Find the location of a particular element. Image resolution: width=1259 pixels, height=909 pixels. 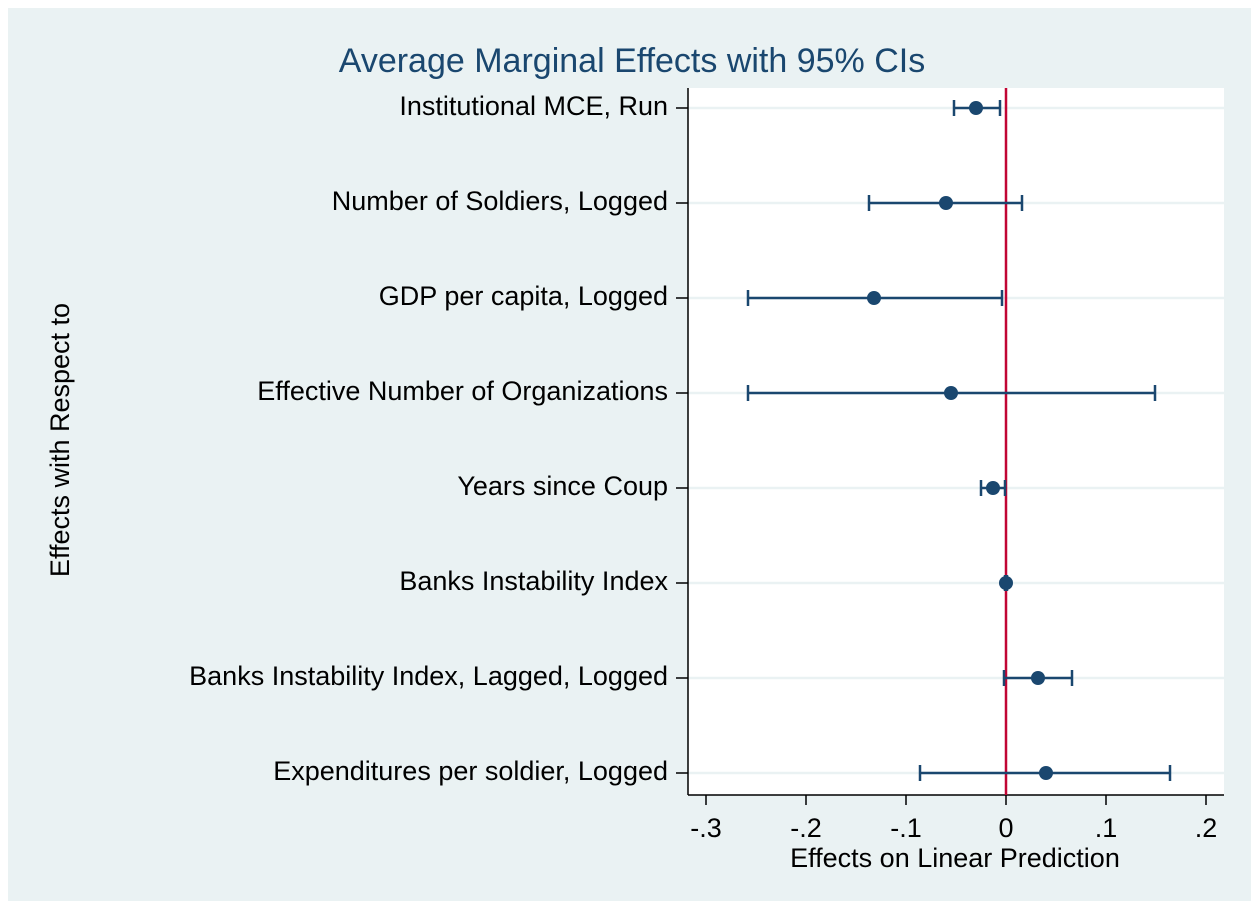

x-tick-label: -.2 is located at coordinates (806, 828).